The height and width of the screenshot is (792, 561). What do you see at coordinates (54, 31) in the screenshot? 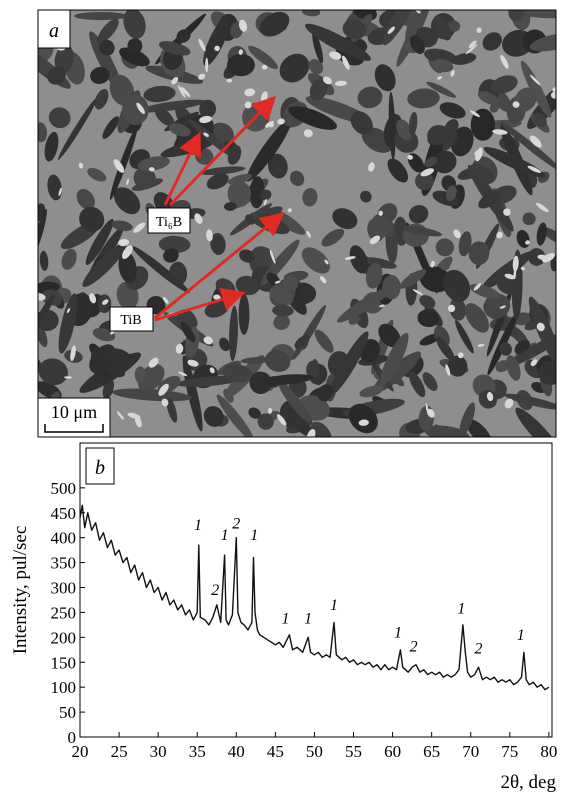
I see `panel-label: a` at bounding box center [54, 31].